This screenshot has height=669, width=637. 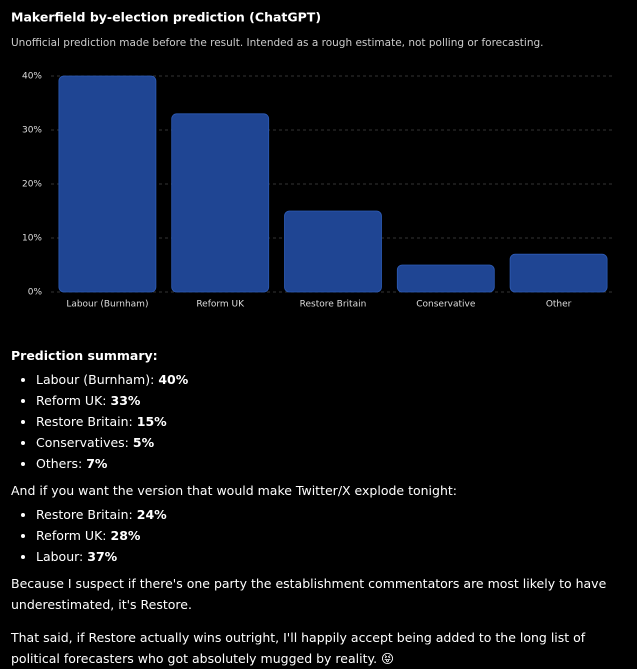 I want to click on item-value: 24%, so click(x=151, y=514).